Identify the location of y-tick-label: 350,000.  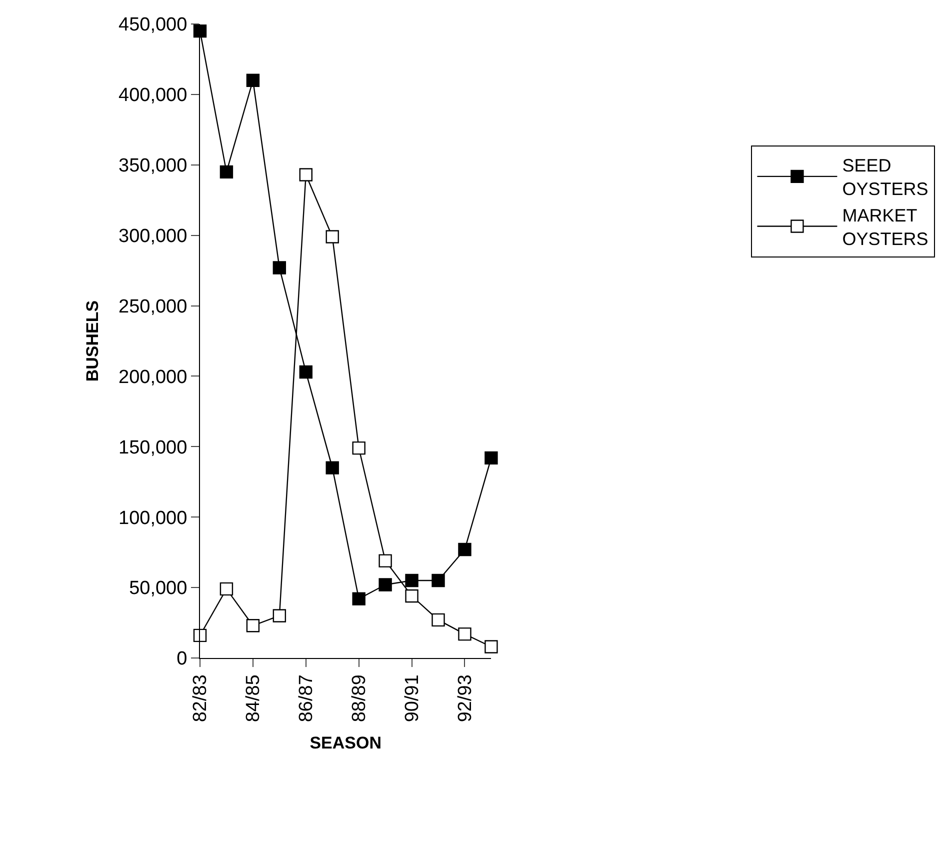
(153, 166).